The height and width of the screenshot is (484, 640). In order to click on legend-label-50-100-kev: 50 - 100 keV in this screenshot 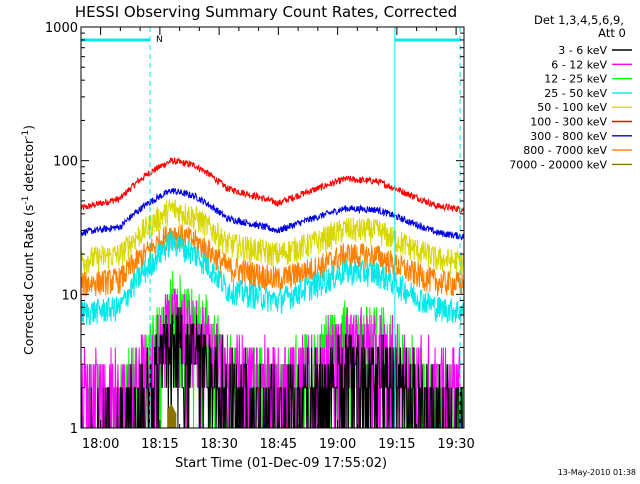, I will do `click(572, 107)`.